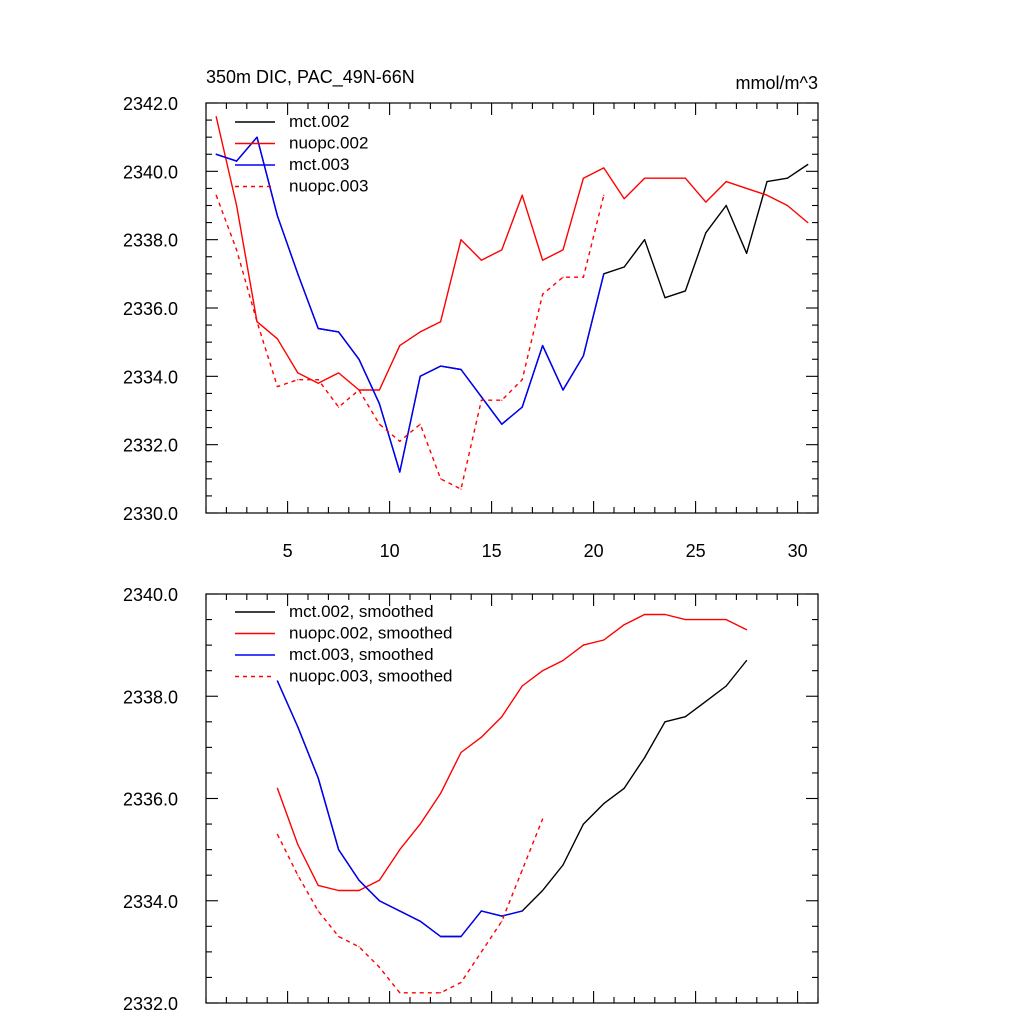 The image size is (1024, 1024). I want to click on y-tick-label: 2330.0, so click(150, 514).